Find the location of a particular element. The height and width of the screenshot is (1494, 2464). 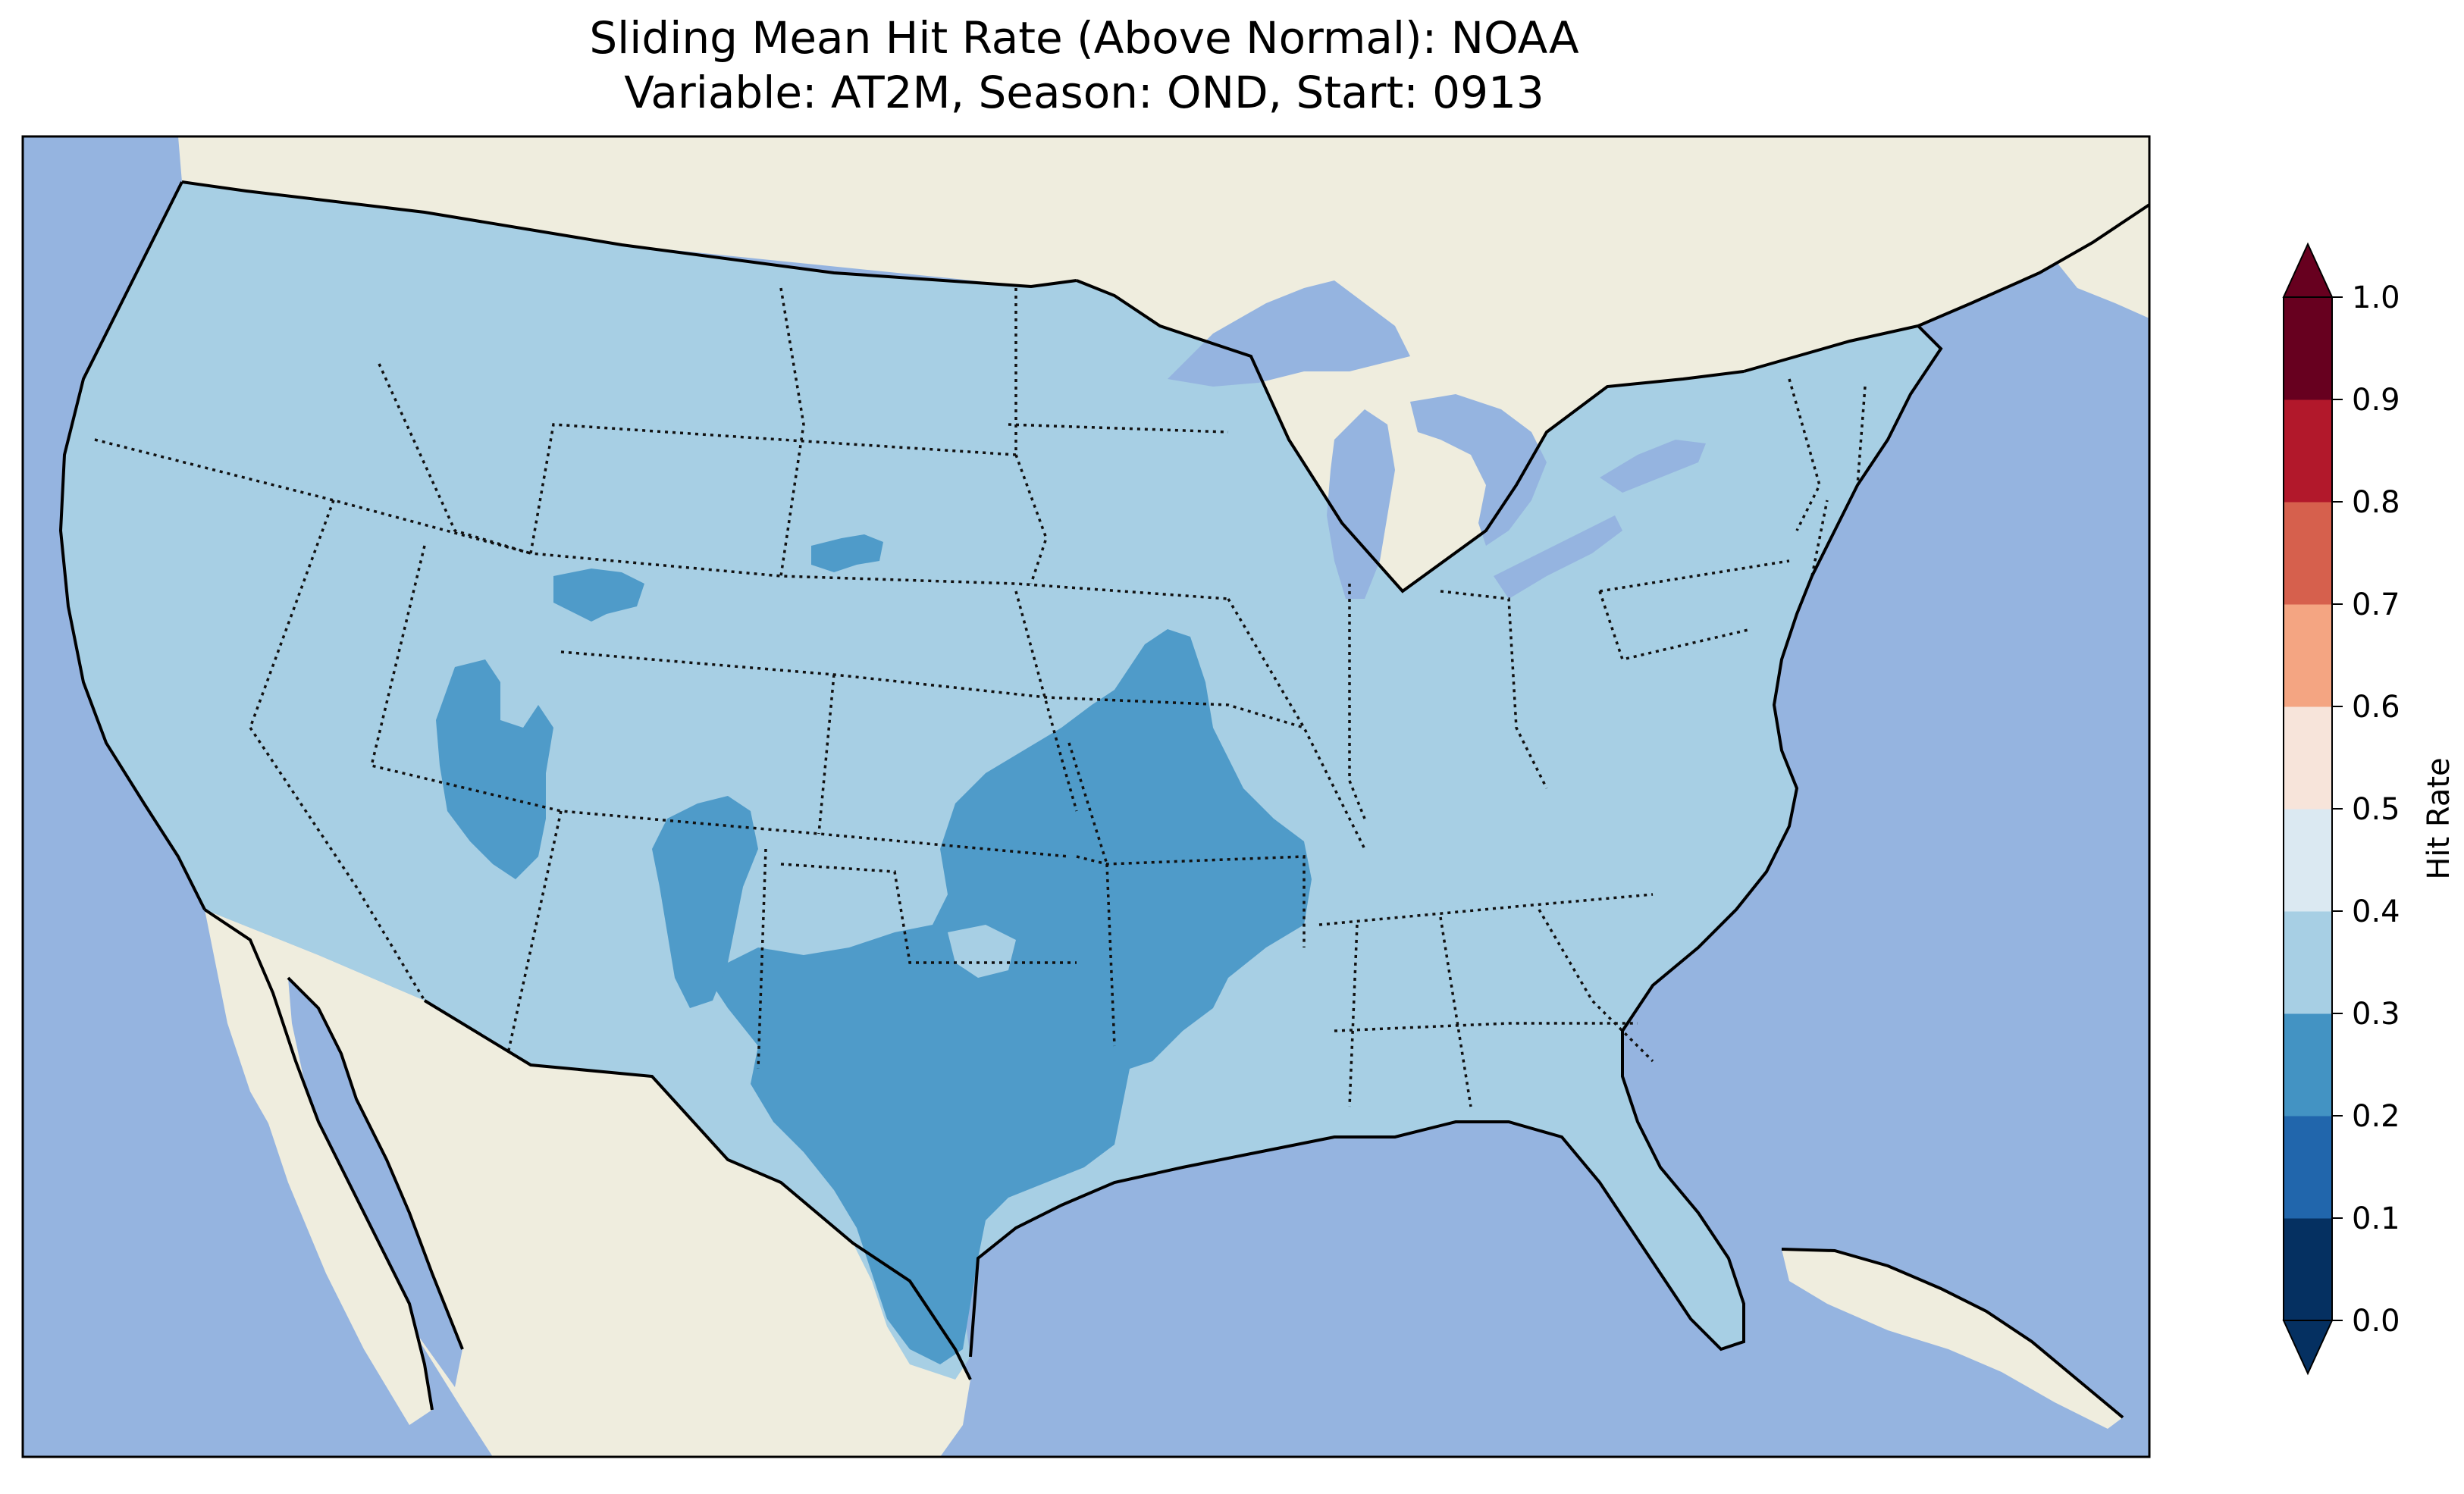

lake-erie is located at coordinates (1558, 557).